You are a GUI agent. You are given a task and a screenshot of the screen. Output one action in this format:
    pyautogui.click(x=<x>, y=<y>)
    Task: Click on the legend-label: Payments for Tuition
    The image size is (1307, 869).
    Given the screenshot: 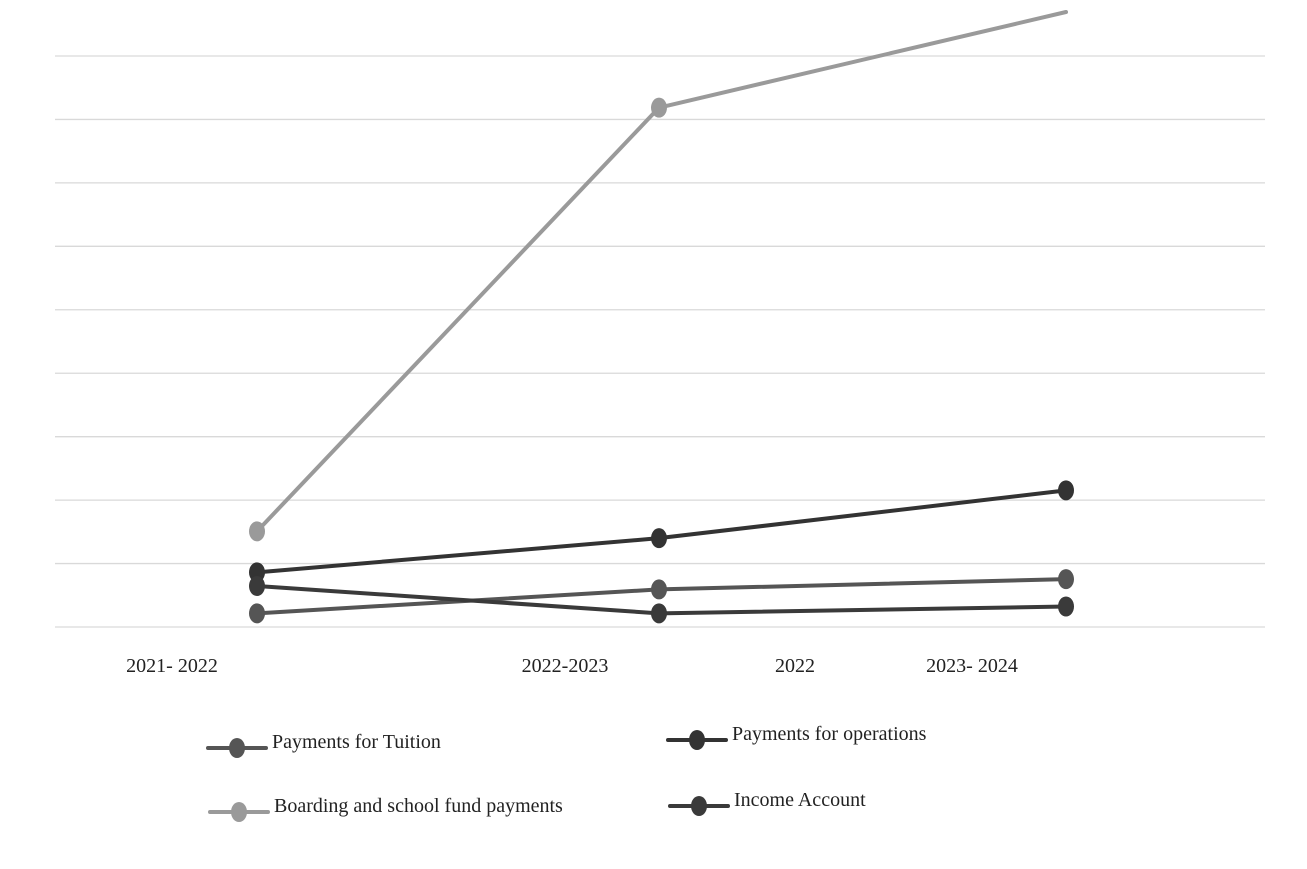 What is the action you would take?
    pyautogui.click(x=356, y=742)
    